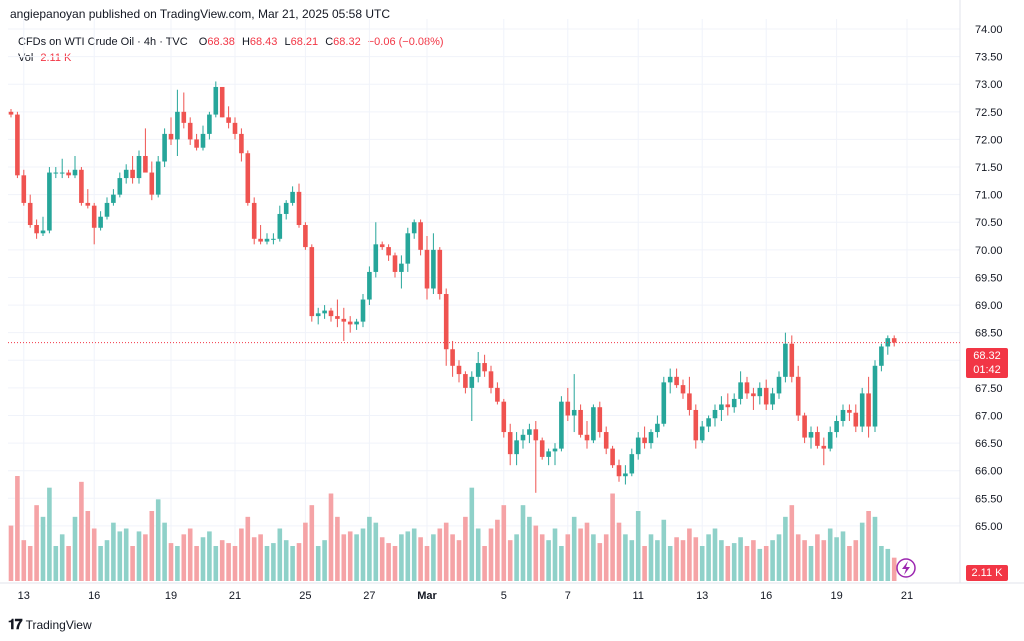 The image size is (1024, 641). What do you see at coordinates (305, 596) in the screenshot?
I see `time-tick-label: 25` at bounding box center [305, 596].